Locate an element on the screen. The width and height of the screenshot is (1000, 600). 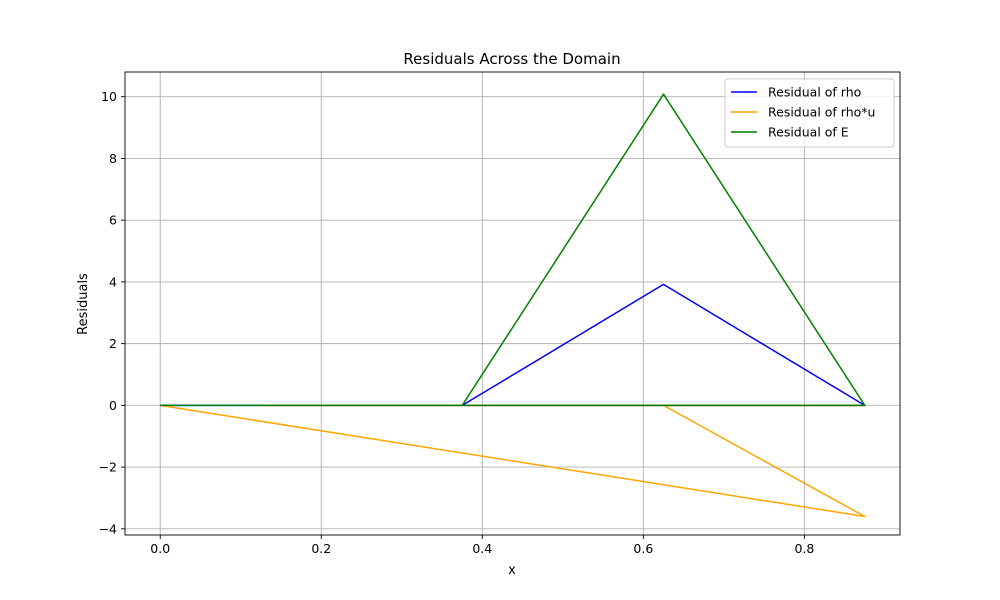
y-axis-label: Residuals is located at coordinates (83, 304).